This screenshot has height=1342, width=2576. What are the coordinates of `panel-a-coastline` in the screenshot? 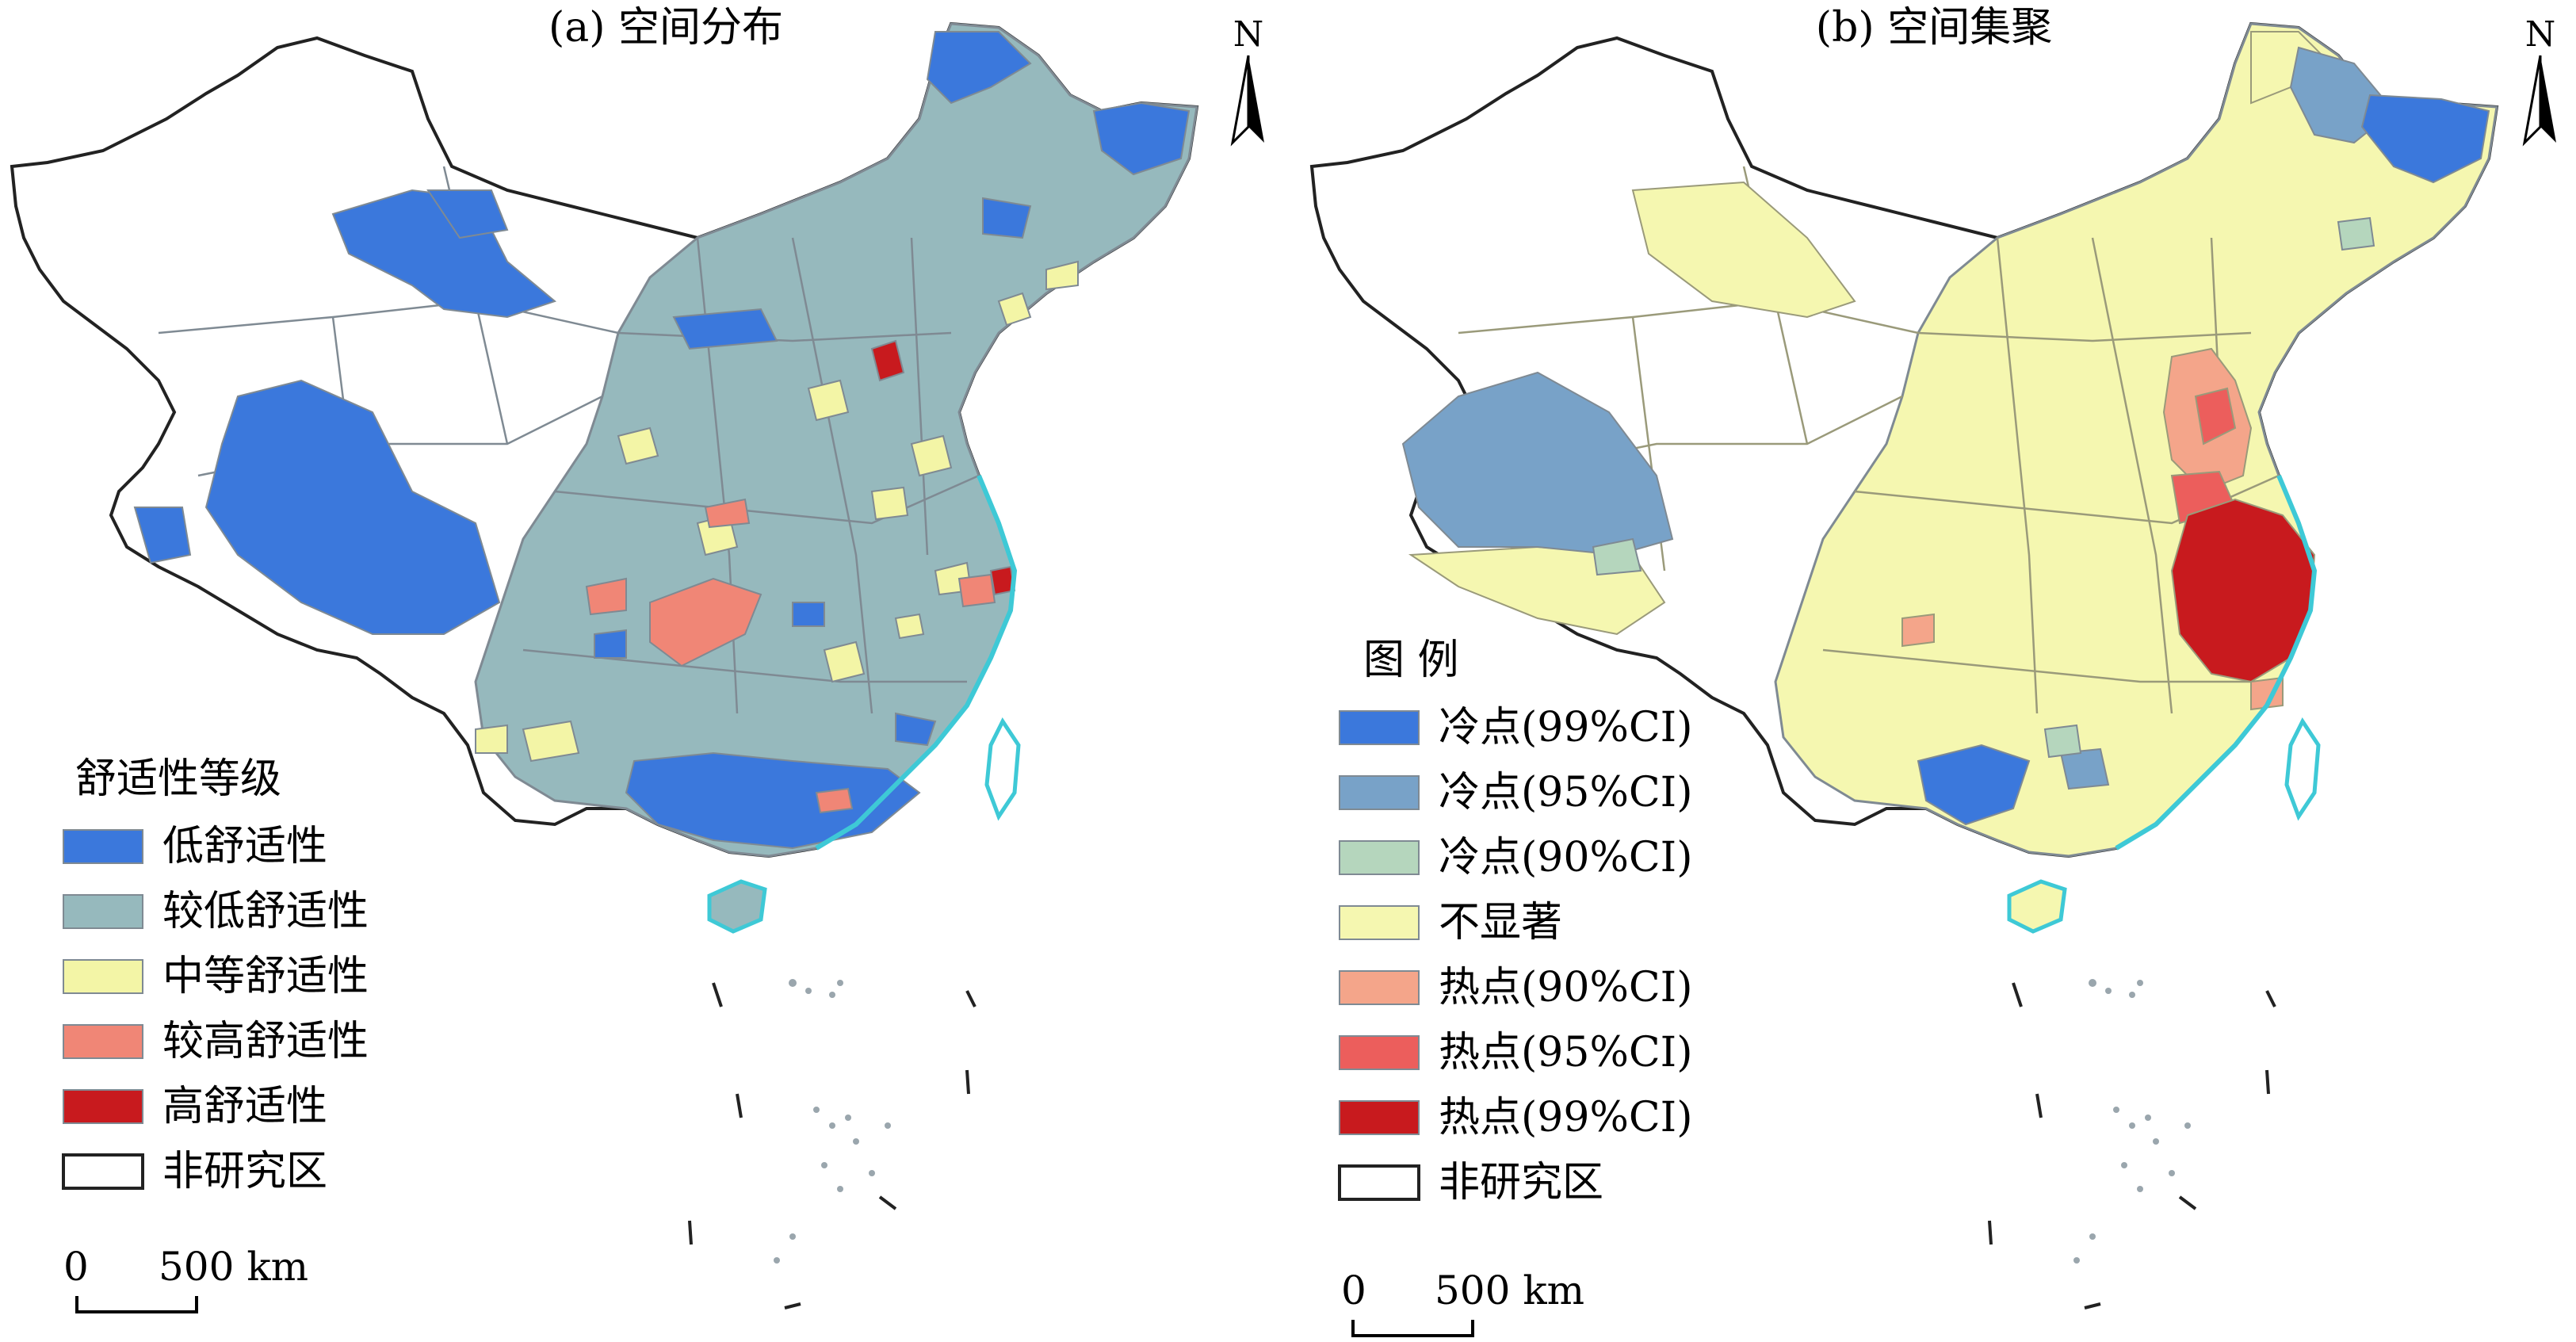 It's located at (916, 662).